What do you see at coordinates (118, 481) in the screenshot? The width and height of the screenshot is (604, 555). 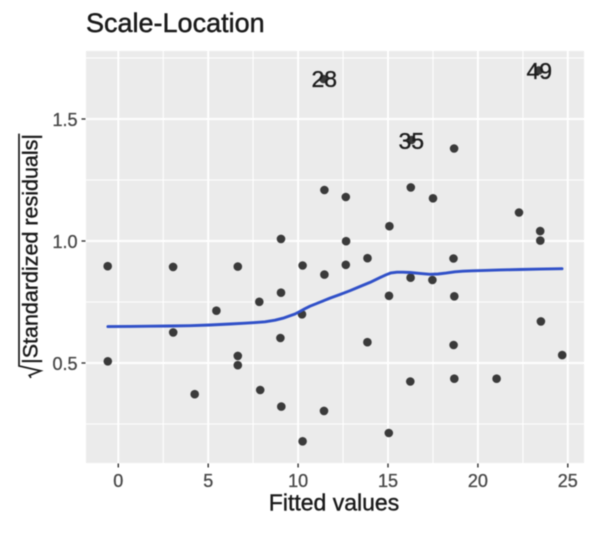 I see `svg-text: 0` at bounding box center [118, 481].